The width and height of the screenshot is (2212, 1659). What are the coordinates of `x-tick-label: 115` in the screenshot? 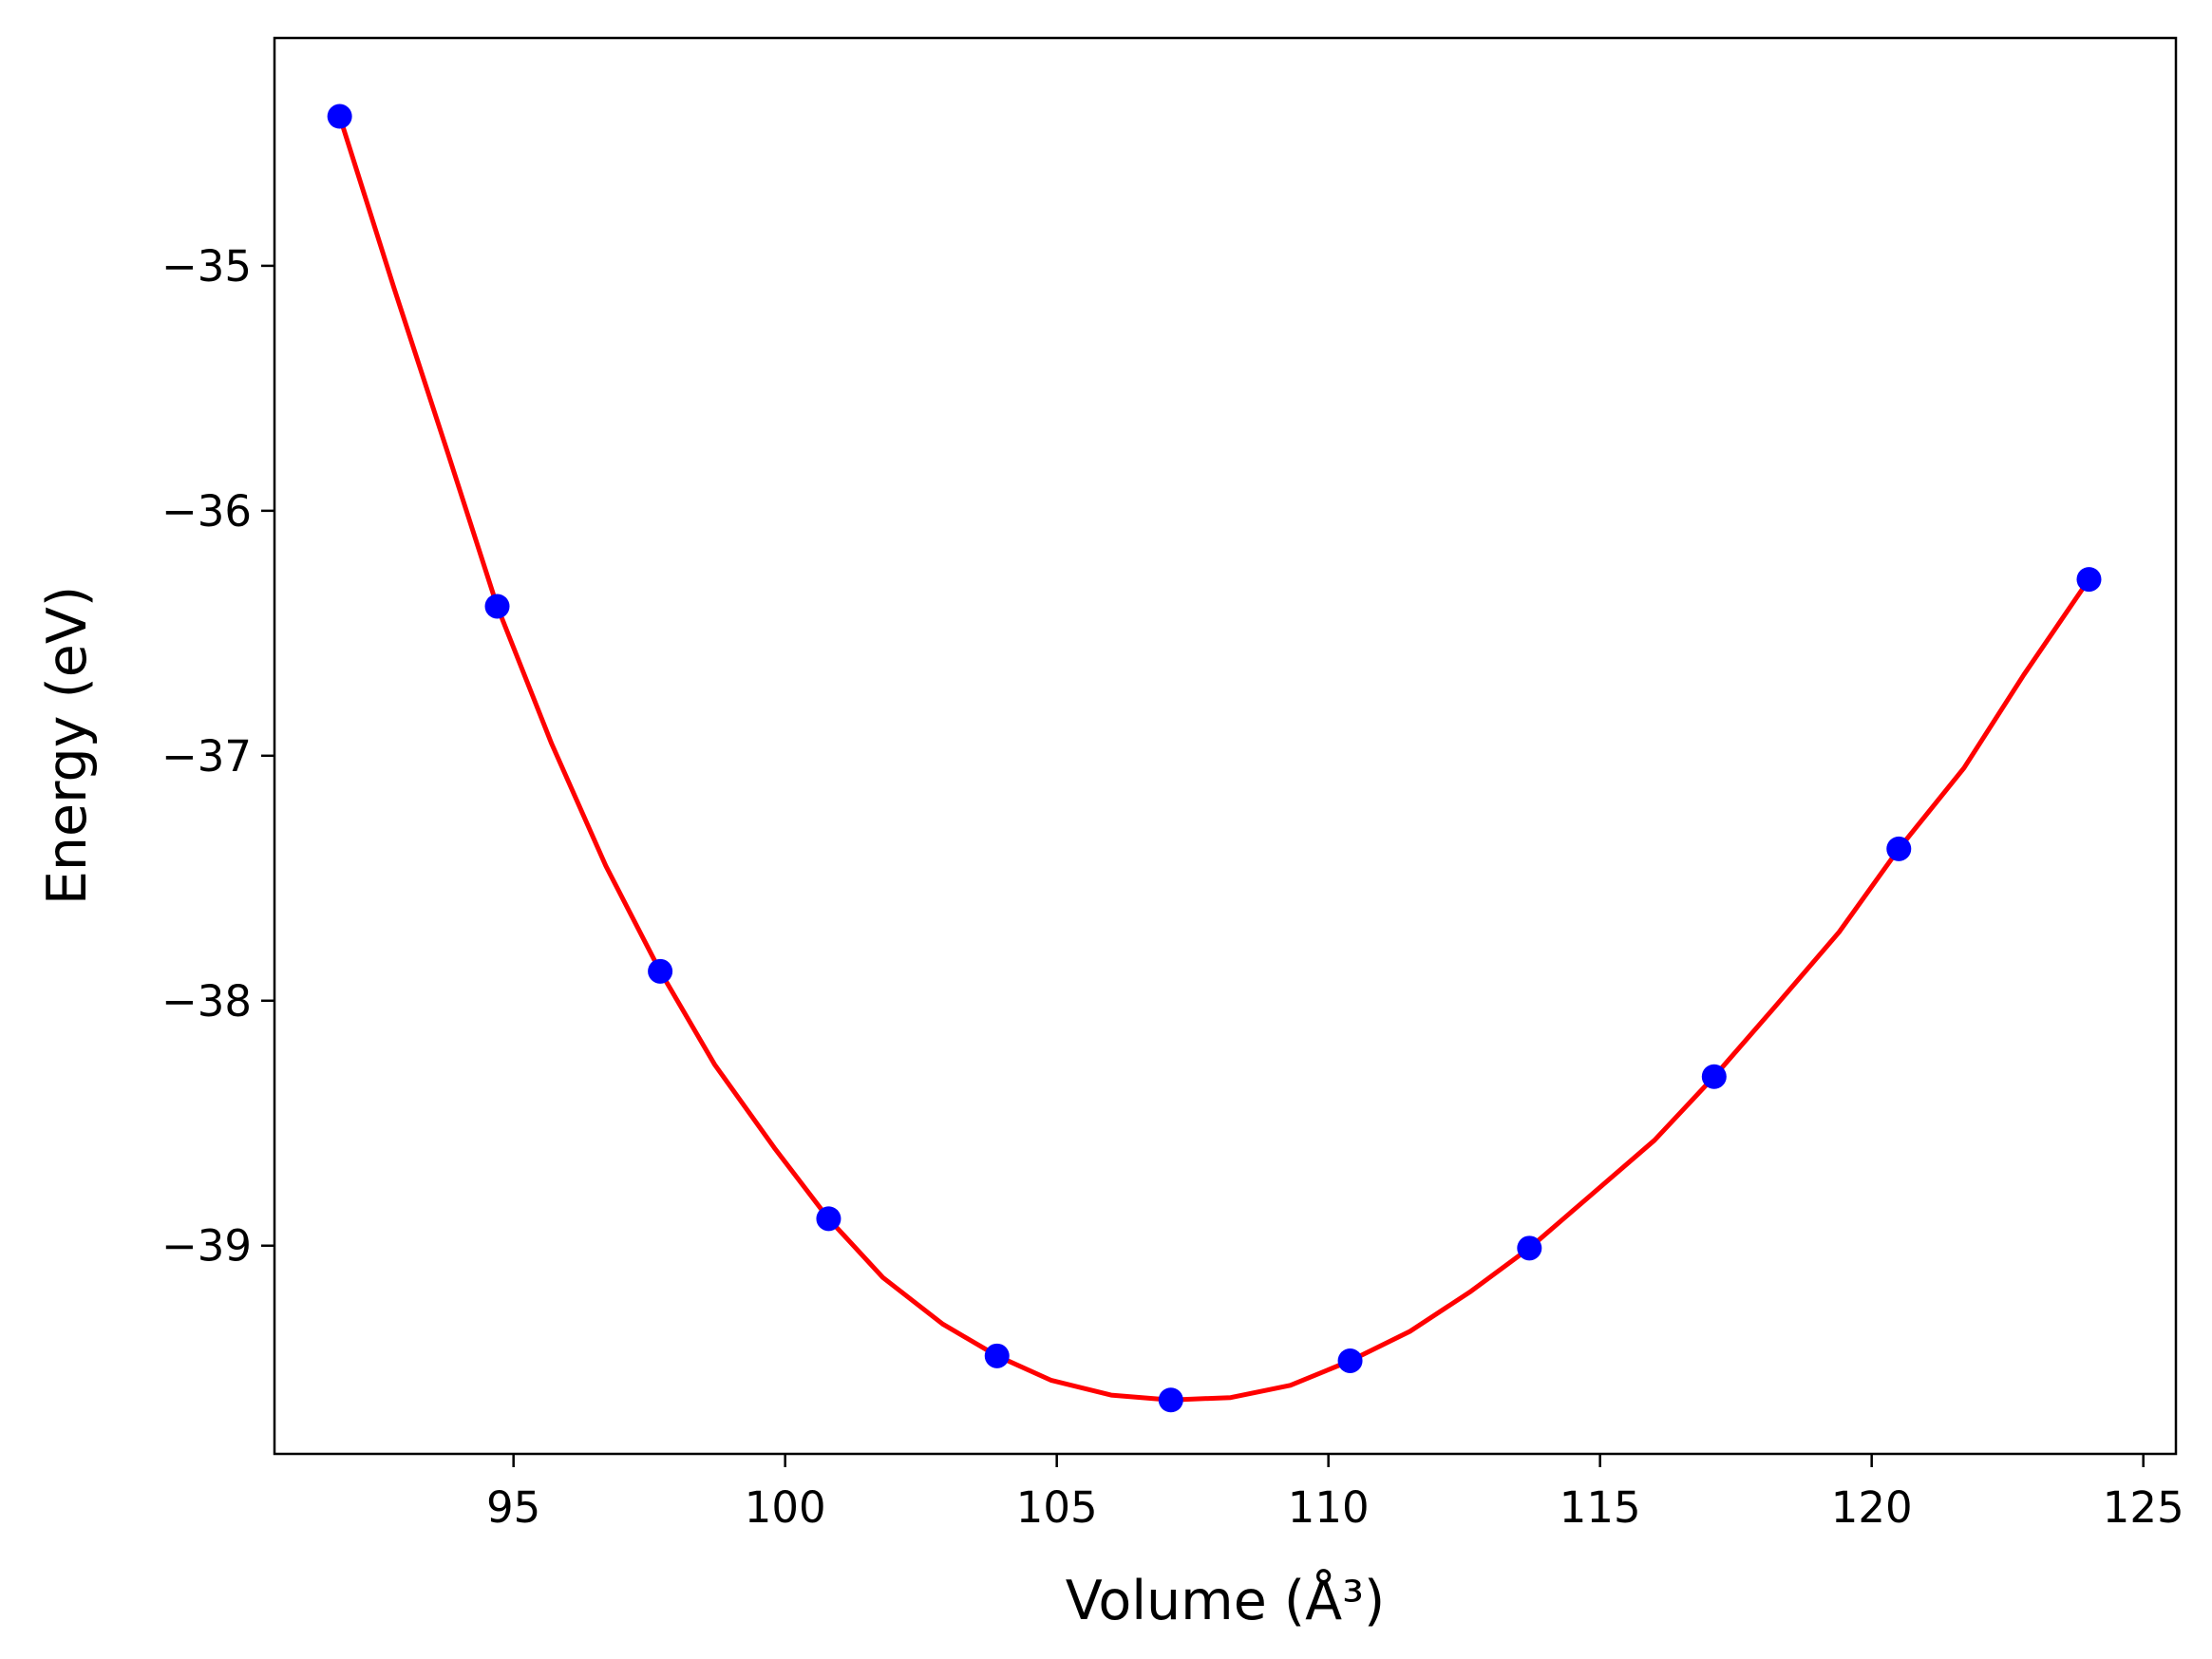 It's located at (1600, 1507).